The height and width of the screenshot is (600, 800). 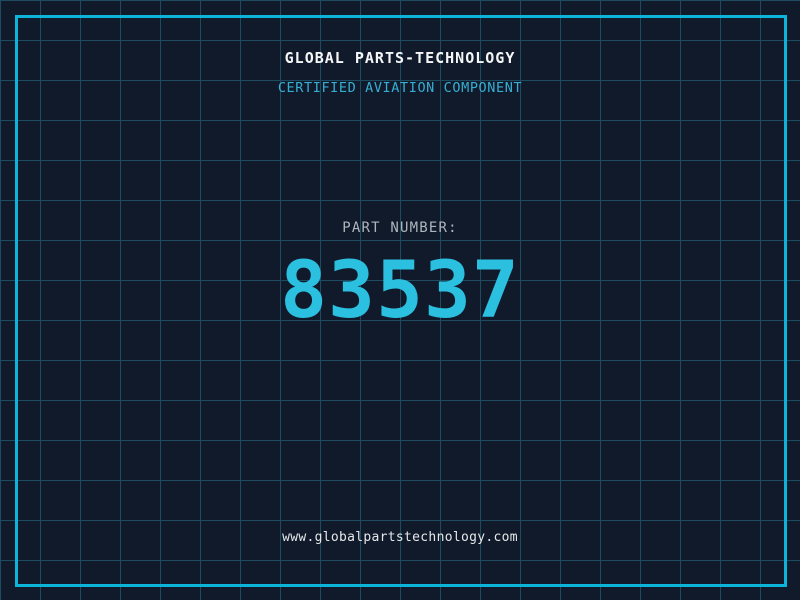 I want to click on website-url: www.globalpartstechnology.com, so click(x=400, y=537).